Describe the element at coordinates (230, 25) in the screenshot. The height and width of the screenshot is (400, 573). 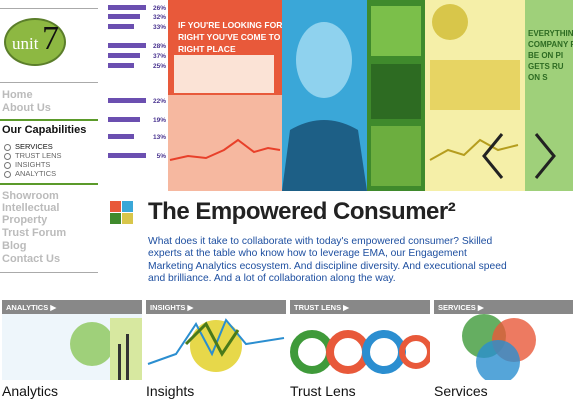
I see `banner-text: IF YOU'RE LOOKING FOR` at that location.